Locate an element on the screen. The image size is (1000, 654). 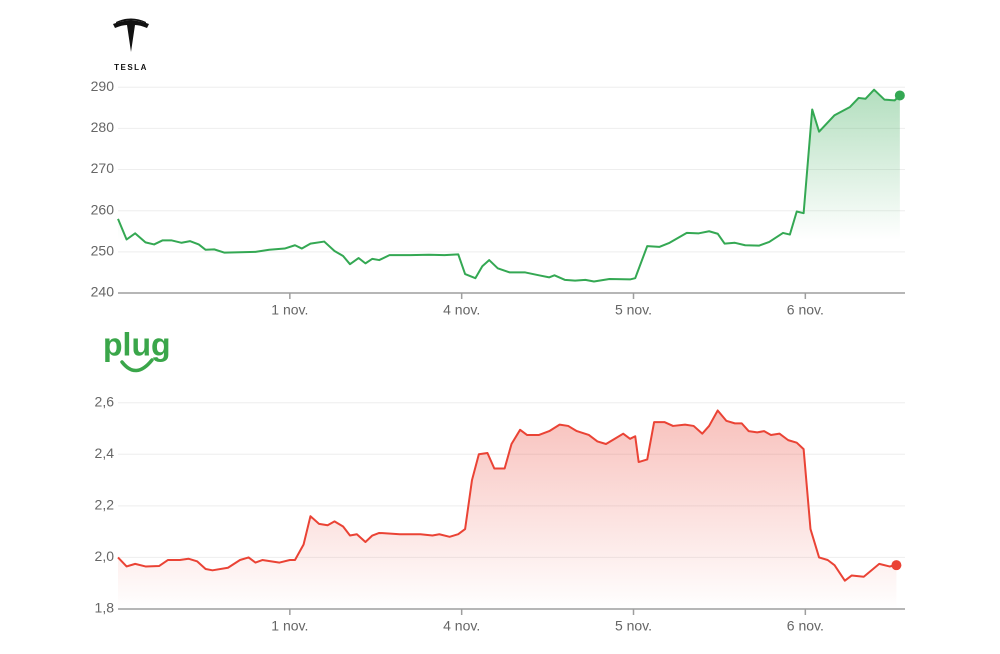
y-tick-label: 2,2 is located at coordinates (105, 505).